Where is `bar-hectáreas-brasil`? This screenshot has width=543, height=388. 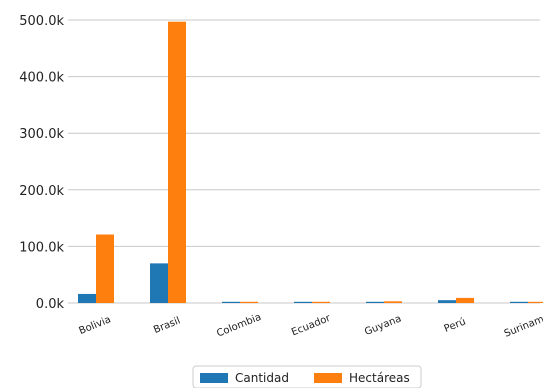
bar-hectáreas-brasil is located at coordinates (177, 162).